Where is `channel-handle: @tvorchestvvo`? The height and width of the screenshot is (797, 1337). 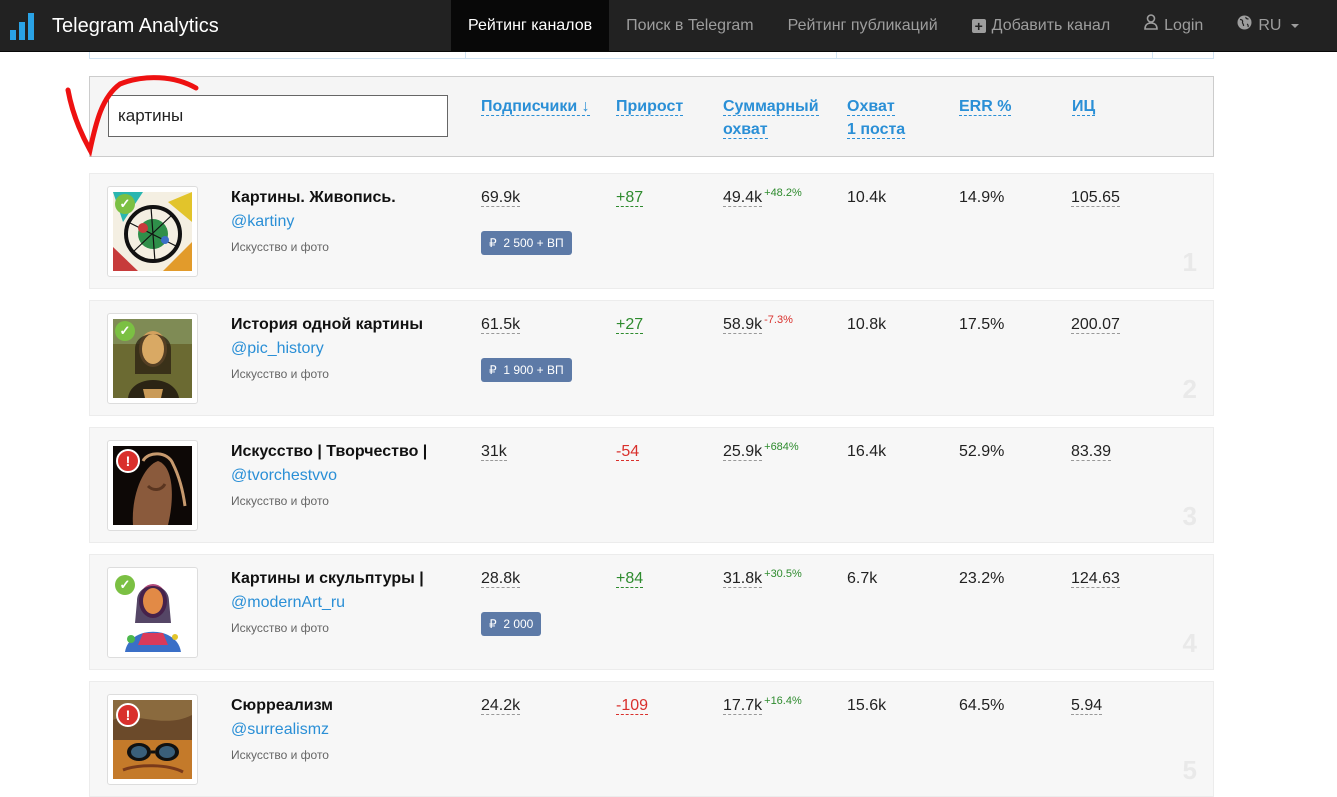 channel-handle: @tvorchestvvo is located at coordinates (284, 475).